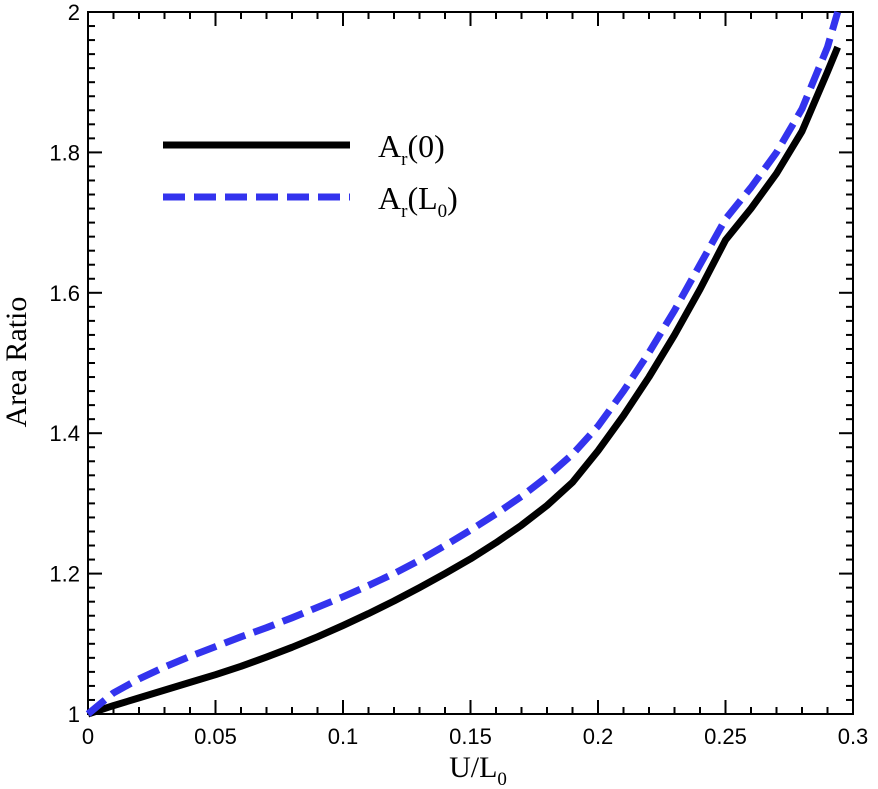 This screenshot has width=878, height=789. I want to click on legend: Ar(0) Ar(L0), so click(310, 175).